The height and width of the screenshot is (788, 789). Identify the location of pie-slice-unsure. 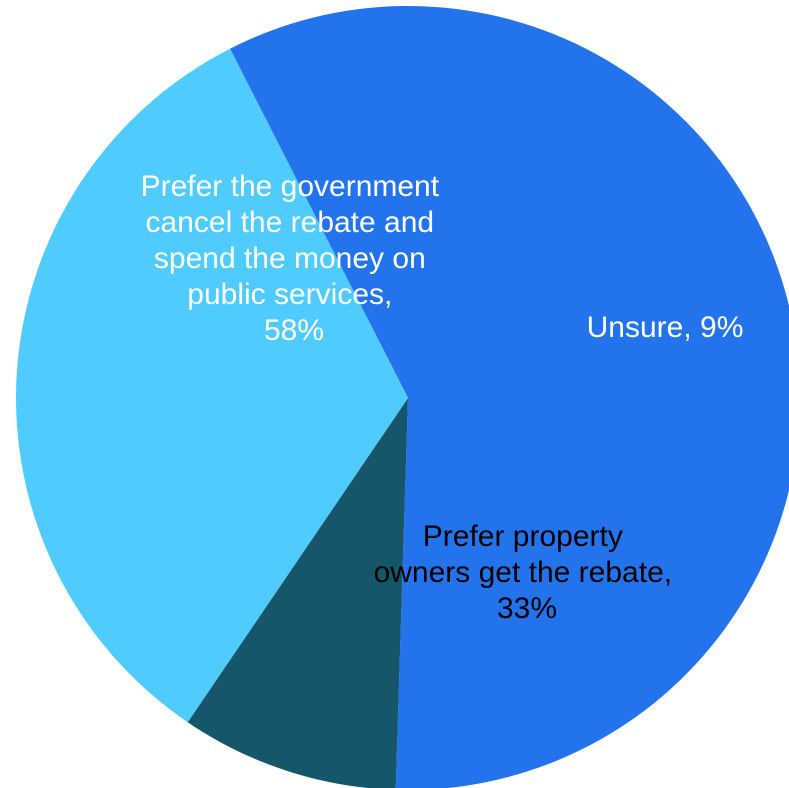
(297, 593).